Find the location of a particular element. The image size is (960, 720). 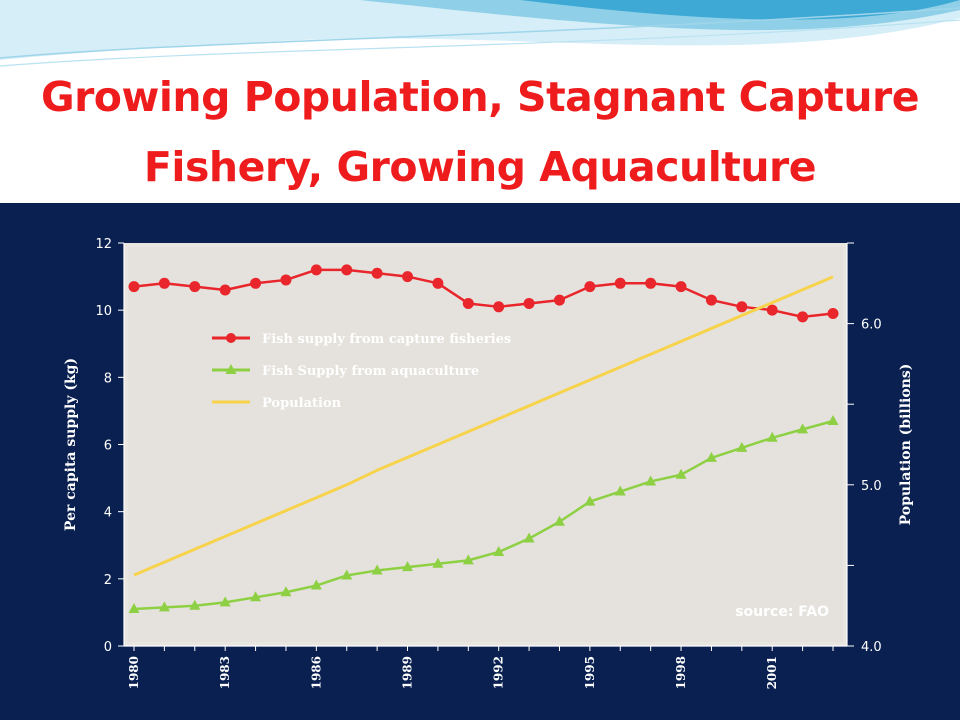

left-tick-label: 10 is located at coordinates (103, 311).